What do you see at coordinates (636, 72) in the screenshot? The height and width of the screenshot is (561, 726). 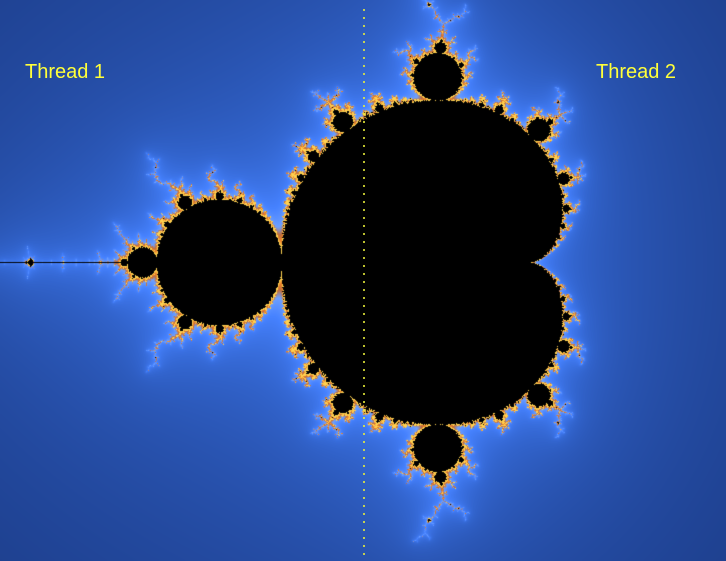 I see `thread-2-label: Thread 2` at bounding box center [636, 72].